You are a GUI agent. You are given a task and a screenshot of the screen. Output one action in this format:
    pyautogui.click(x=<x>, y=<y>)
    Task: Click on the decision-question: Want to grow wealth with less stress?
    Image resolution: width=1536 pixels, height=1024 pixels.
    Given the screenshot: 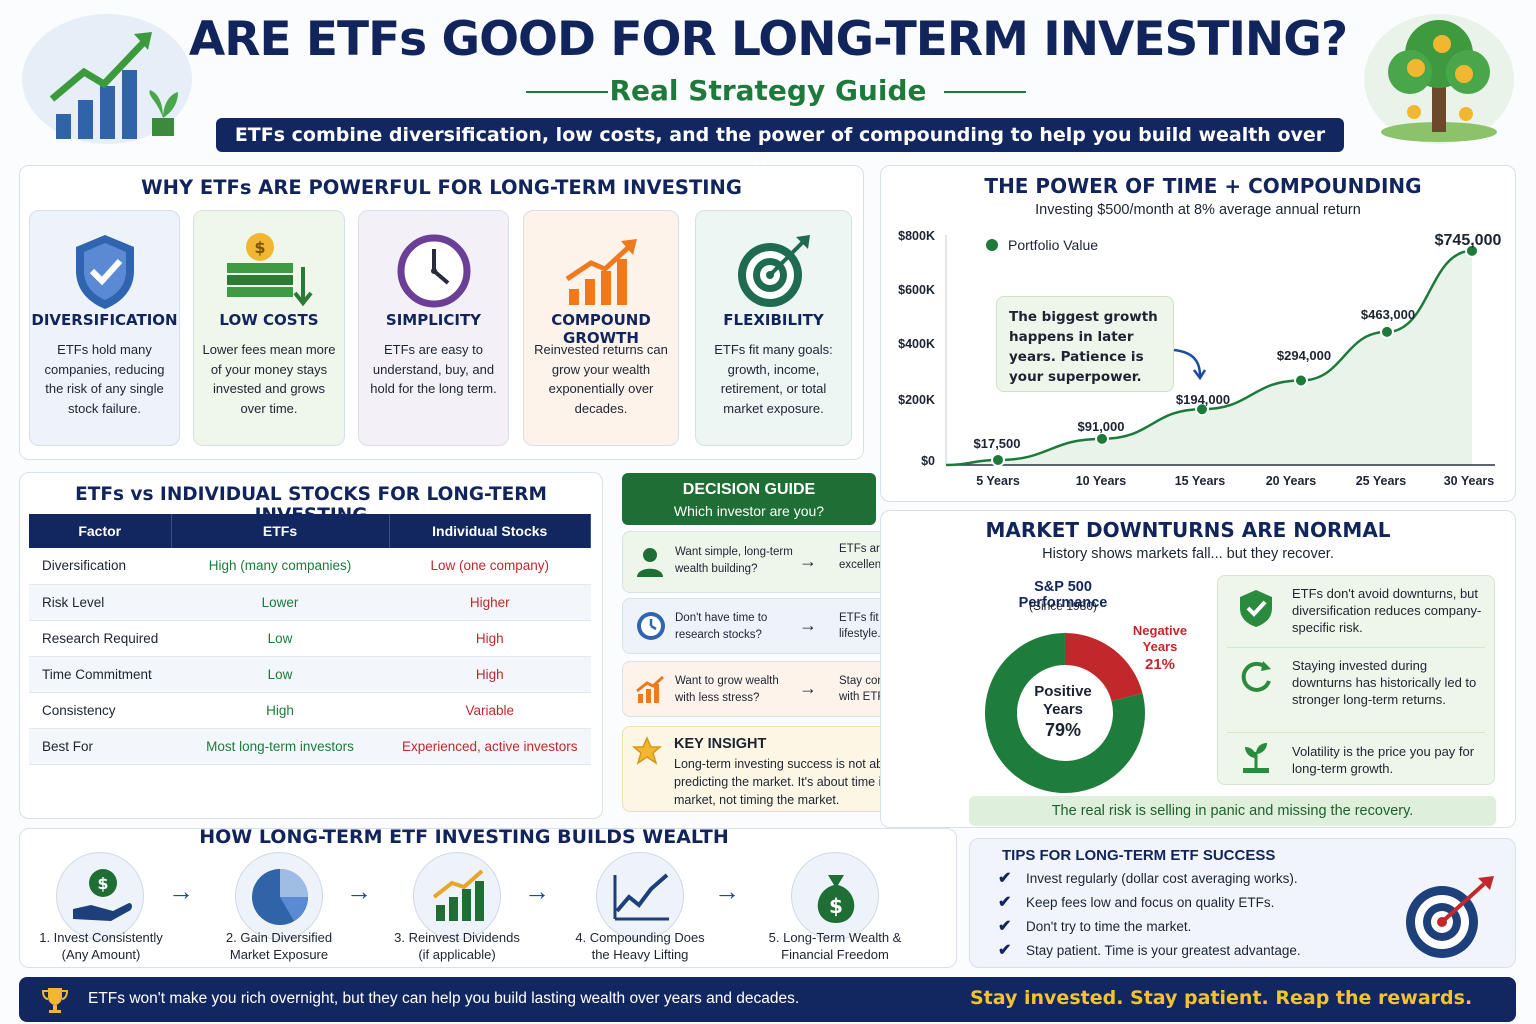 What is the action you would take?
    pyautogui.click(x=727, y=689)
    